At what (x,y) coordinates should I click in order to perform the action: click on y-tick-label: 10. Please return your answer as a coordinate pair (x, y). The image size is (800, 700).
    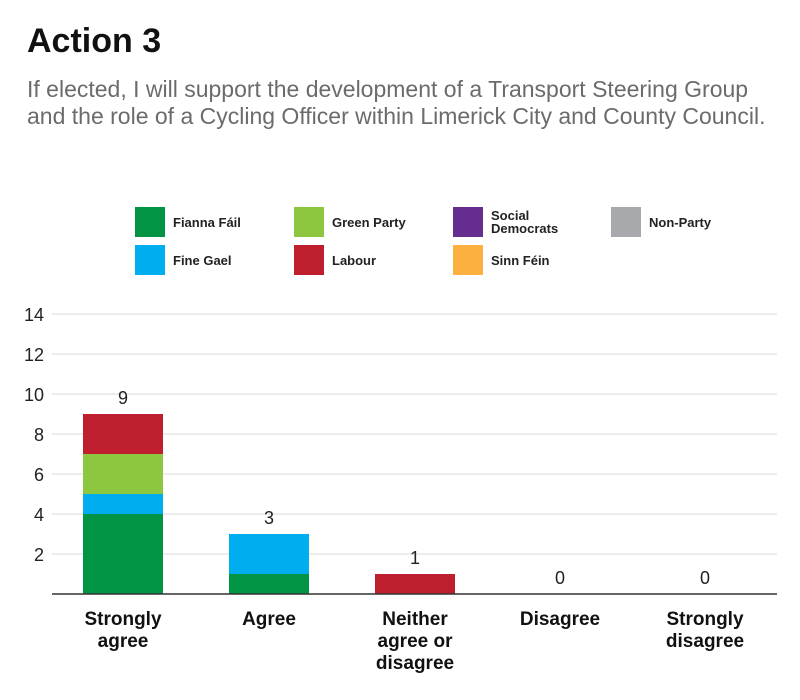
    Looking at the image, I should click on (34, 395).